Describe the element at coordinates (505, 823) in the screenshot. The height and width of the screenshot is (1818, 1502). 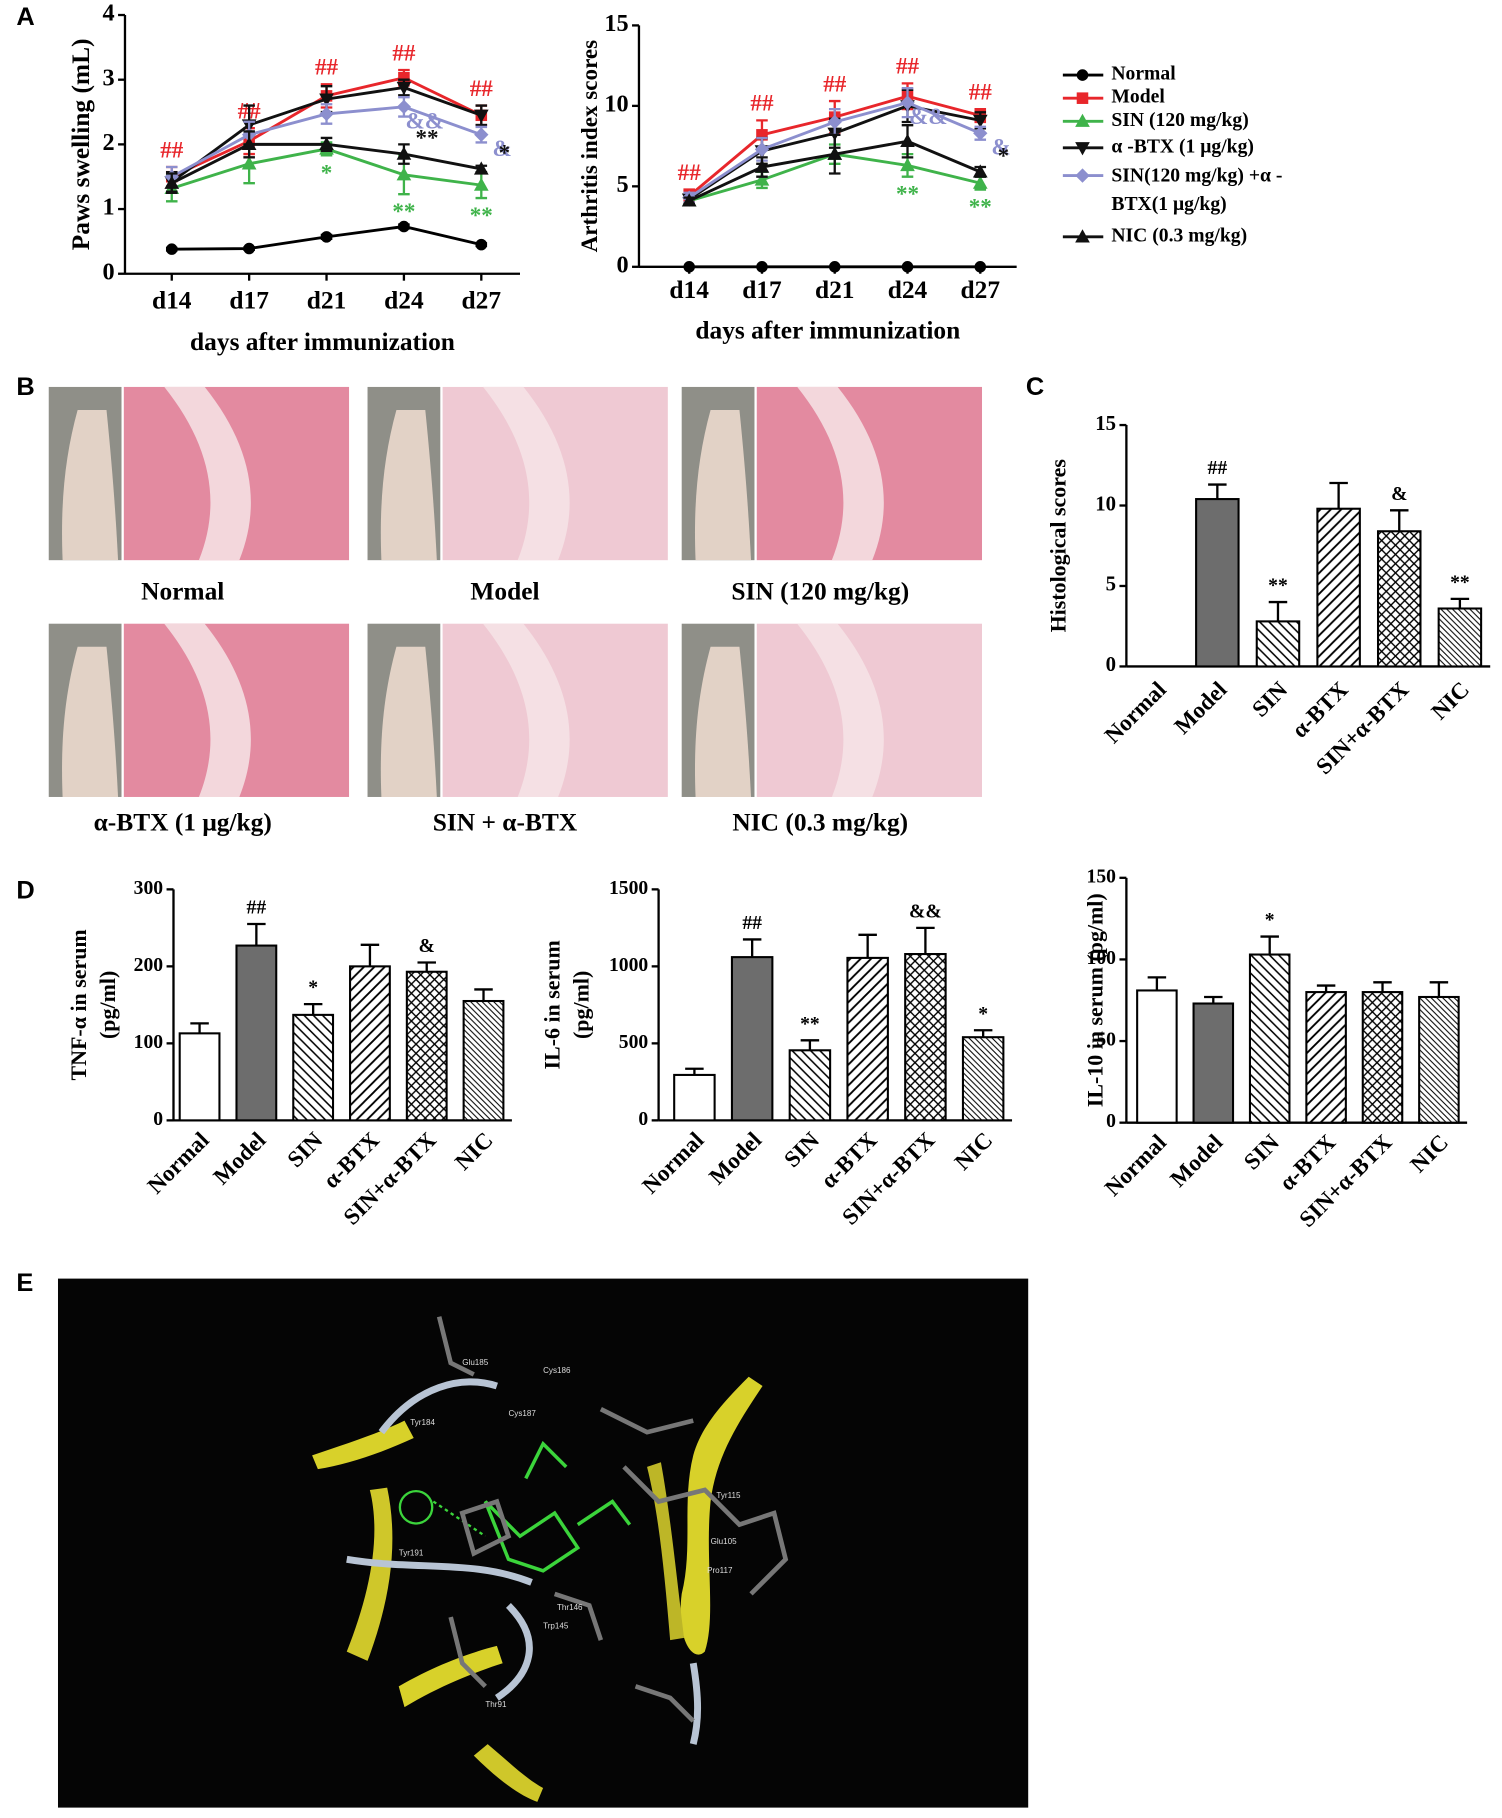
I see `photo-caption: SIN + α-BTX` at that location.